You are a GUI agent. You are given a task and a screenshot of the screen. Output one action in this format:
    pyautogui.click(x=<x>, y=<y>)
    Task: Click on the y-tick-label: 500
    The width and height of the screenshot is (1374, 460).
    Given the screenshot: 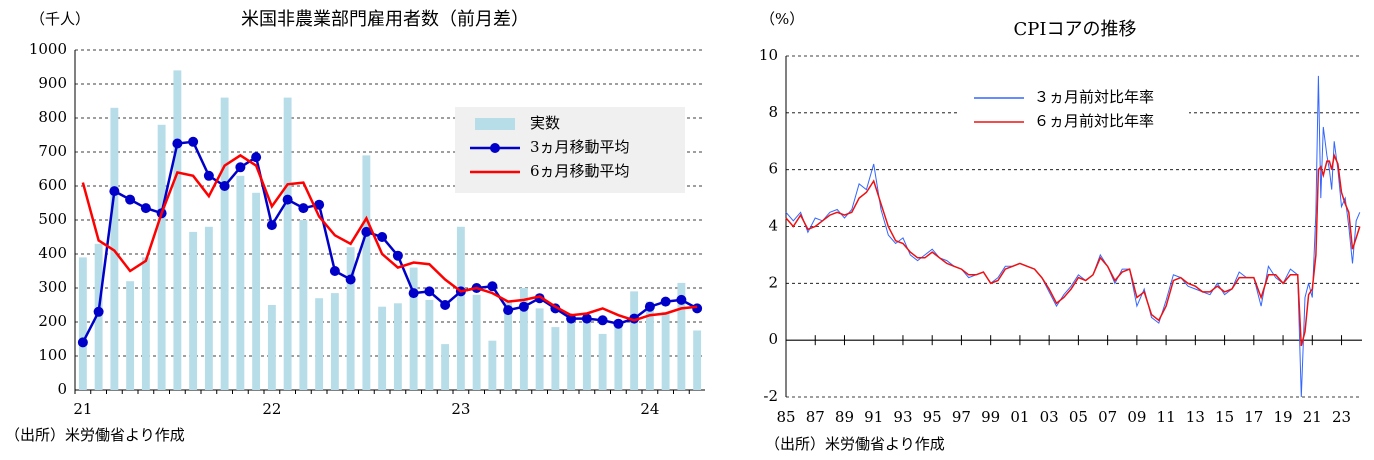 What is the action you would take?
    pyautogui.click(x=52, y=219)
    